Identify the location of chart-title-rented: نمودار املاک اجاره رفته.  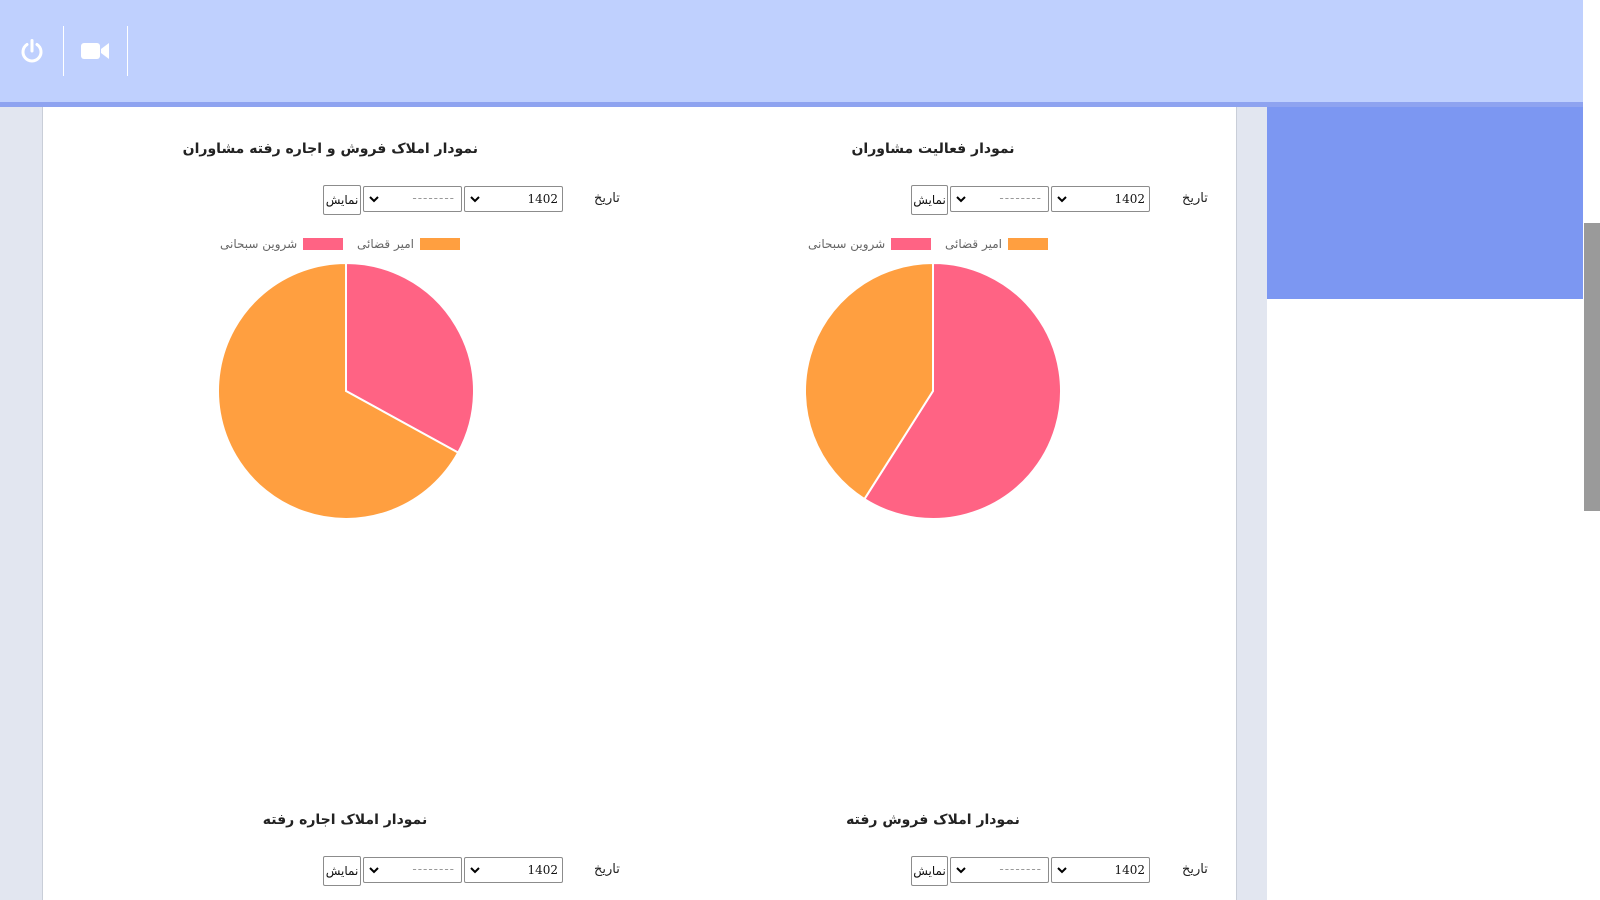
(345, 820).